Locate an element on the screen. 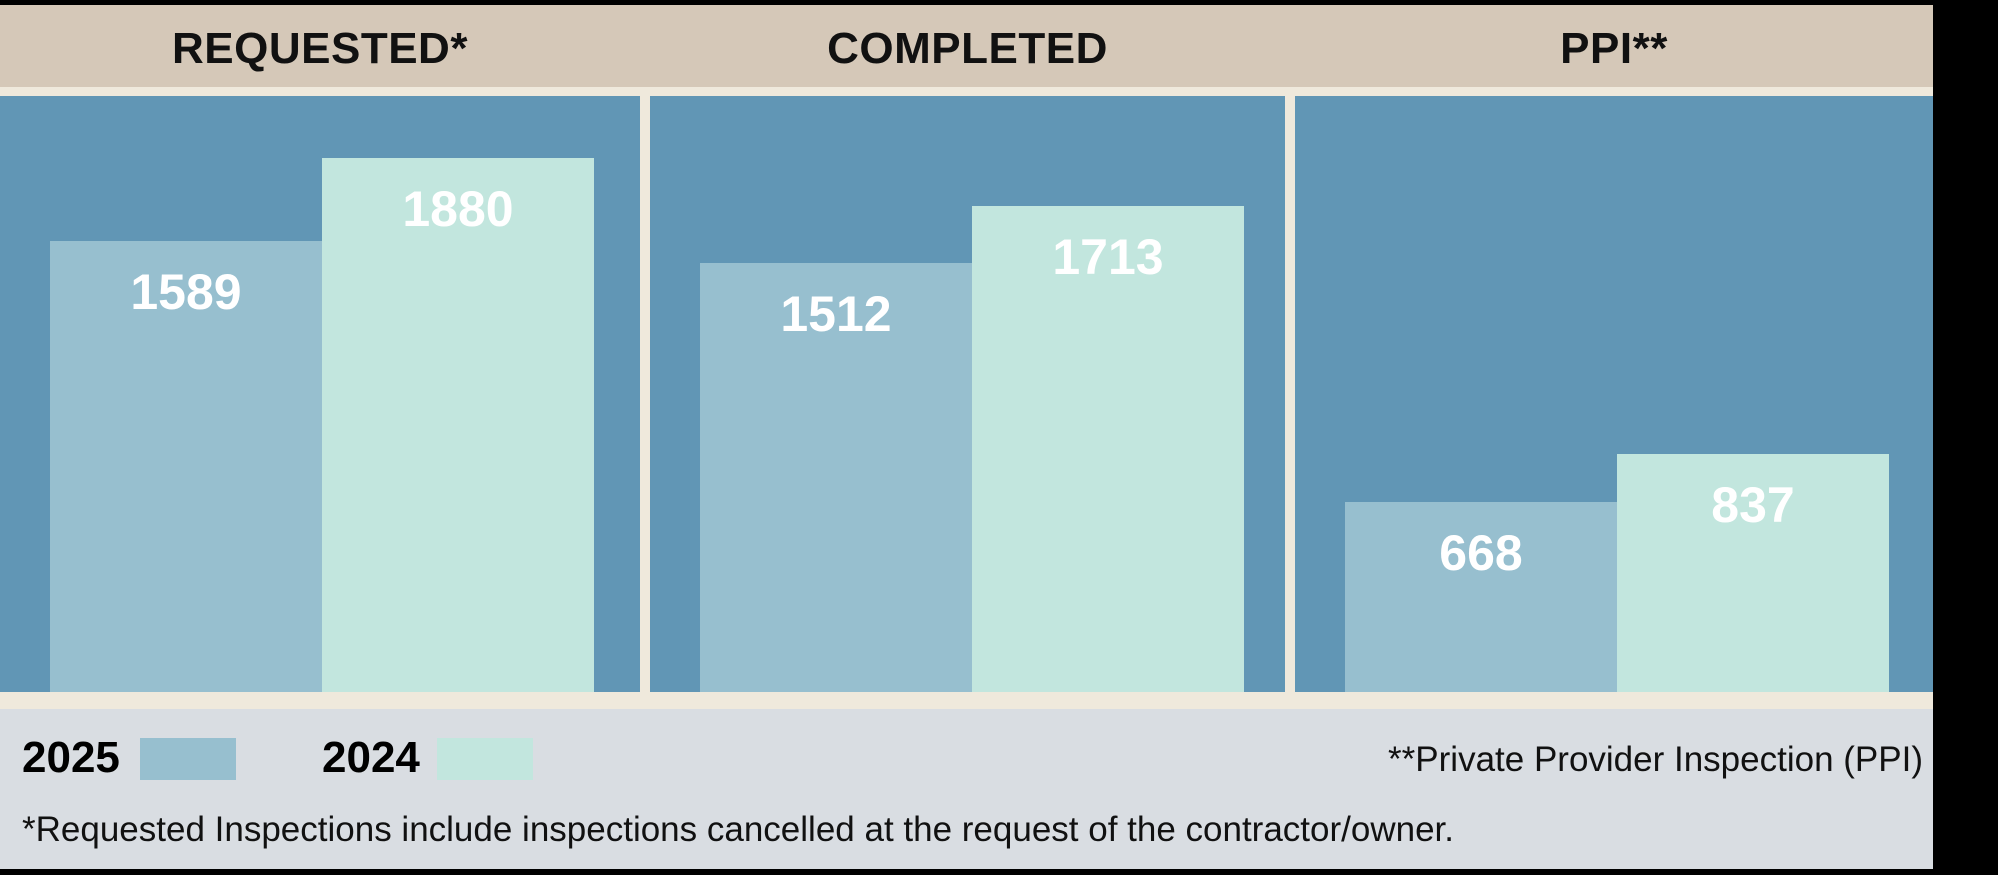  category-title: COMPLETED is located at coordinates (967, 48).